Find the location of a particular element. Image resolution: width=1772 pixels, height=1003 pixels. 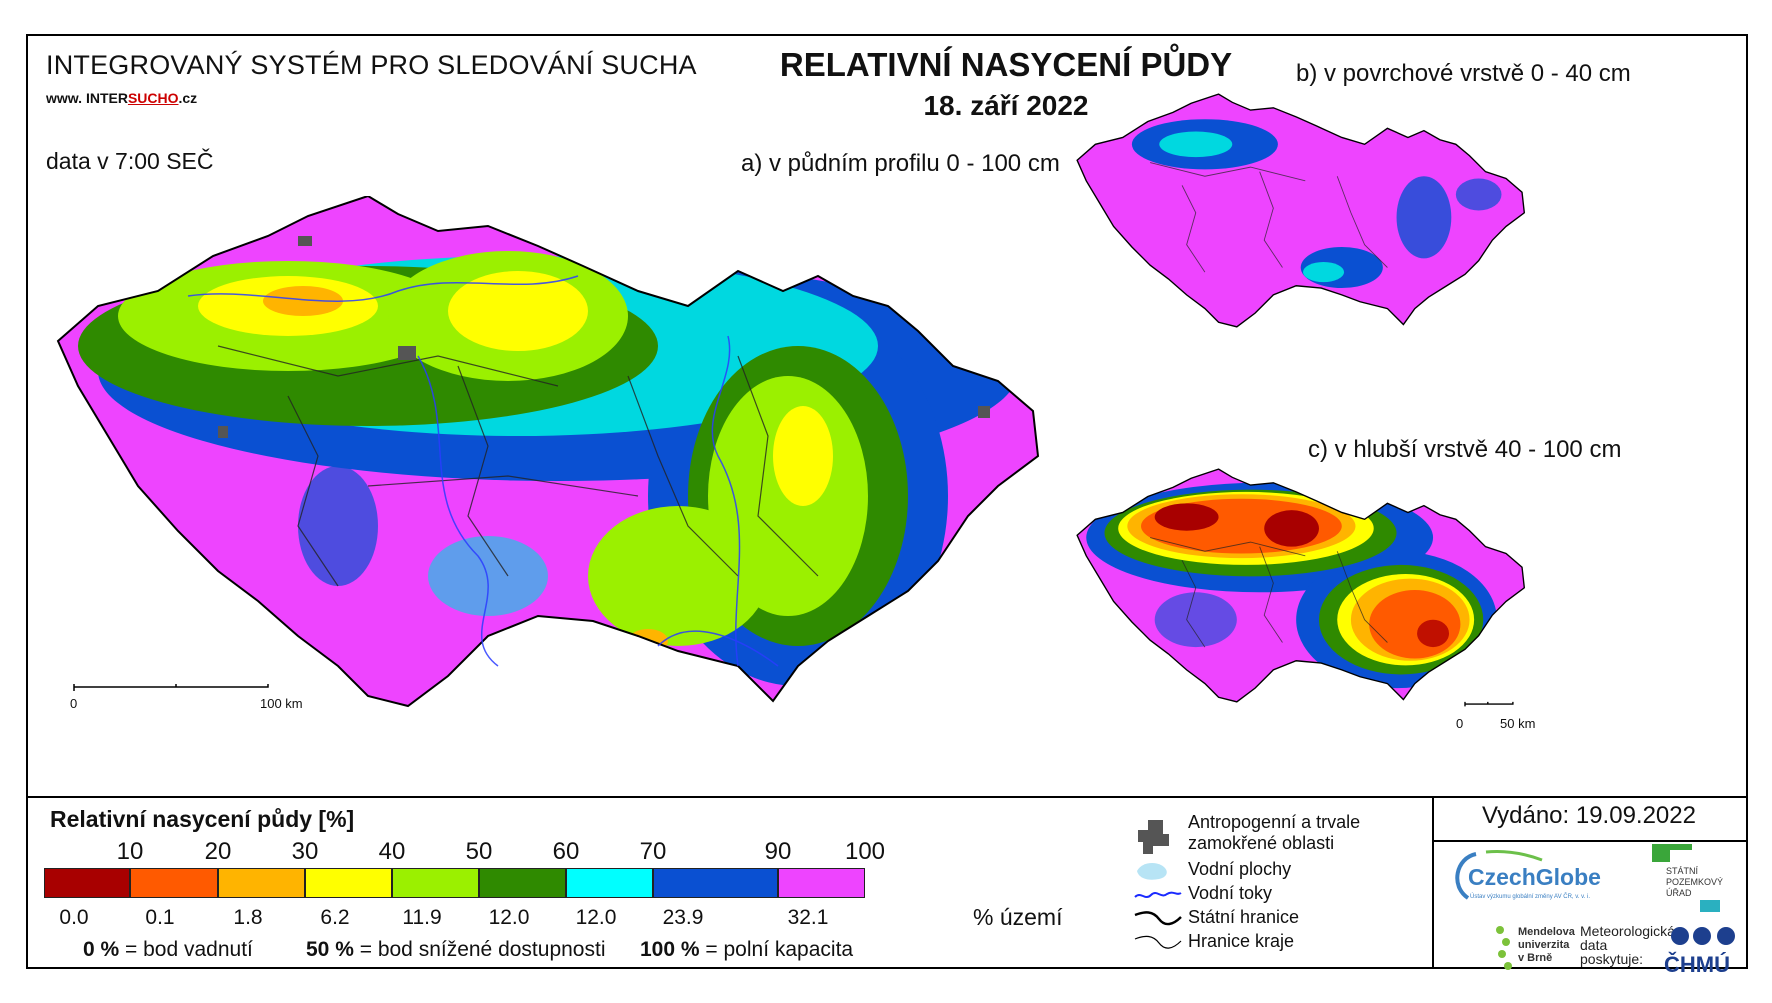

urban-line2: zamokřené oblasti is located at coordinates (1261, 843).